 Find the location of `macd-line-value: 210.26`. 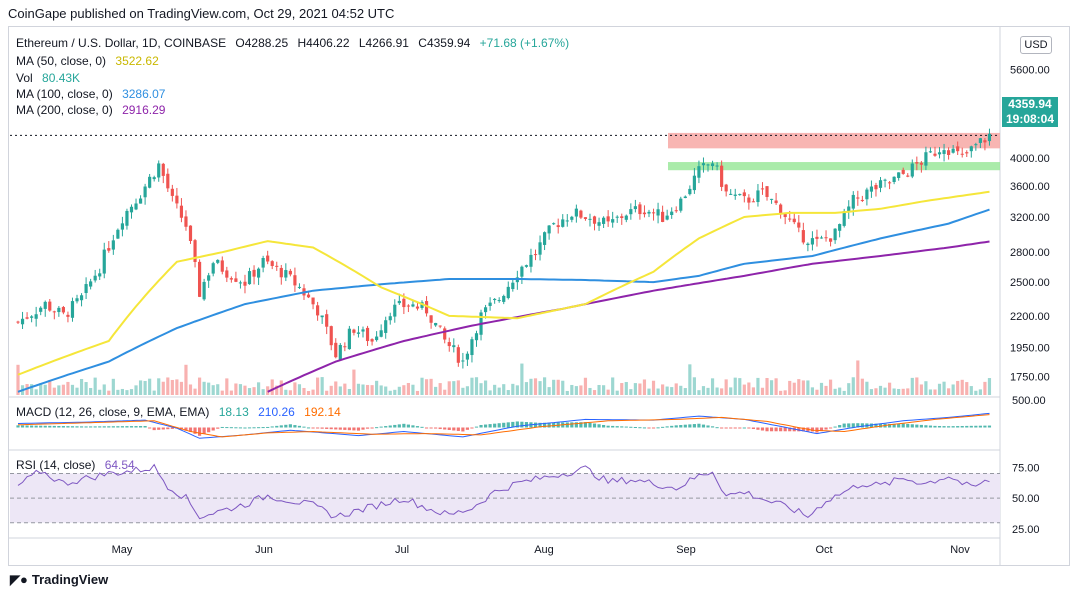

macd-line-value: 210.26 is located at coordinates (276, 412).